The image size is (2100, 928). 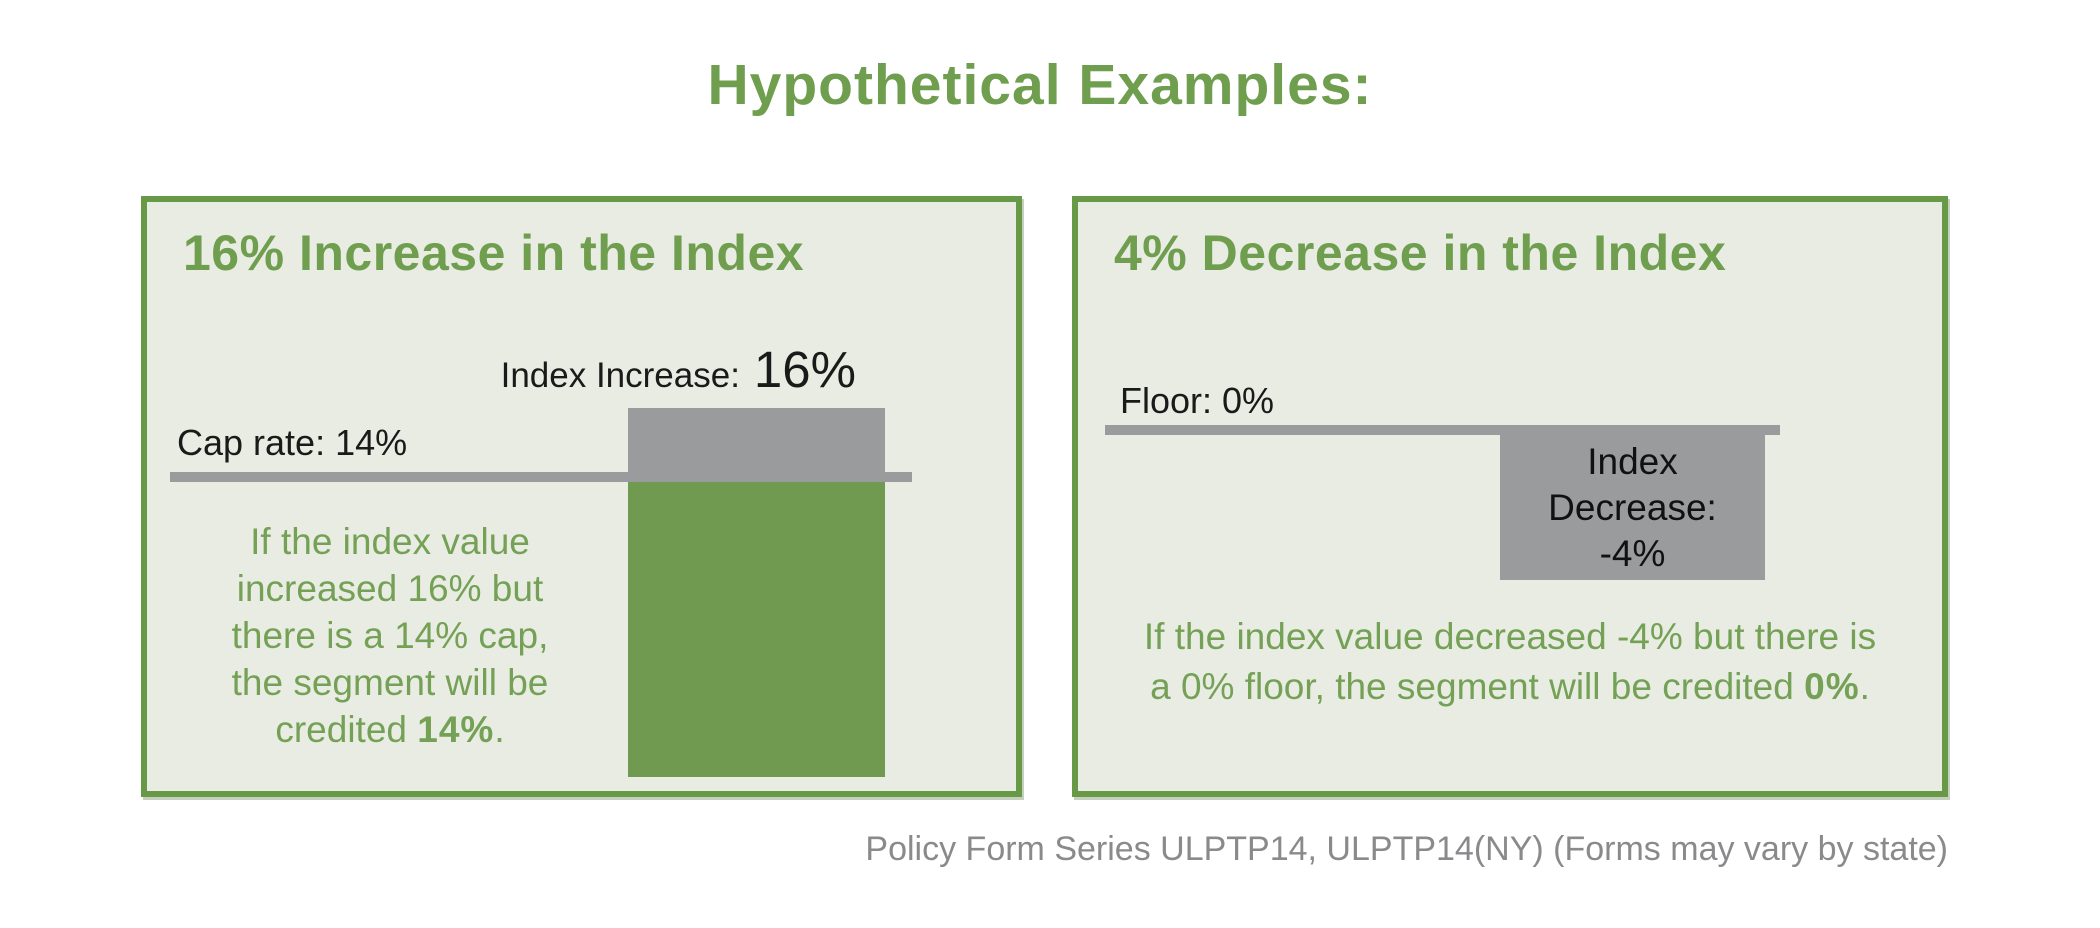 I want to click on credited-value-bold: 14%, so click(x=456, y=729).